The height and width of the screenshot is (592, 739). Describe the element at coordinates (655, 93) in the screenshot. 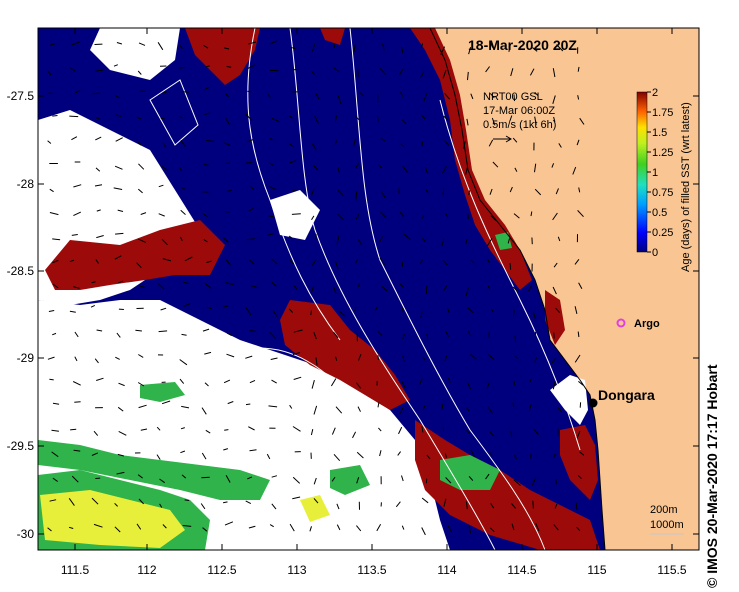

I see `colorbar-tick-label: 2` at that location.